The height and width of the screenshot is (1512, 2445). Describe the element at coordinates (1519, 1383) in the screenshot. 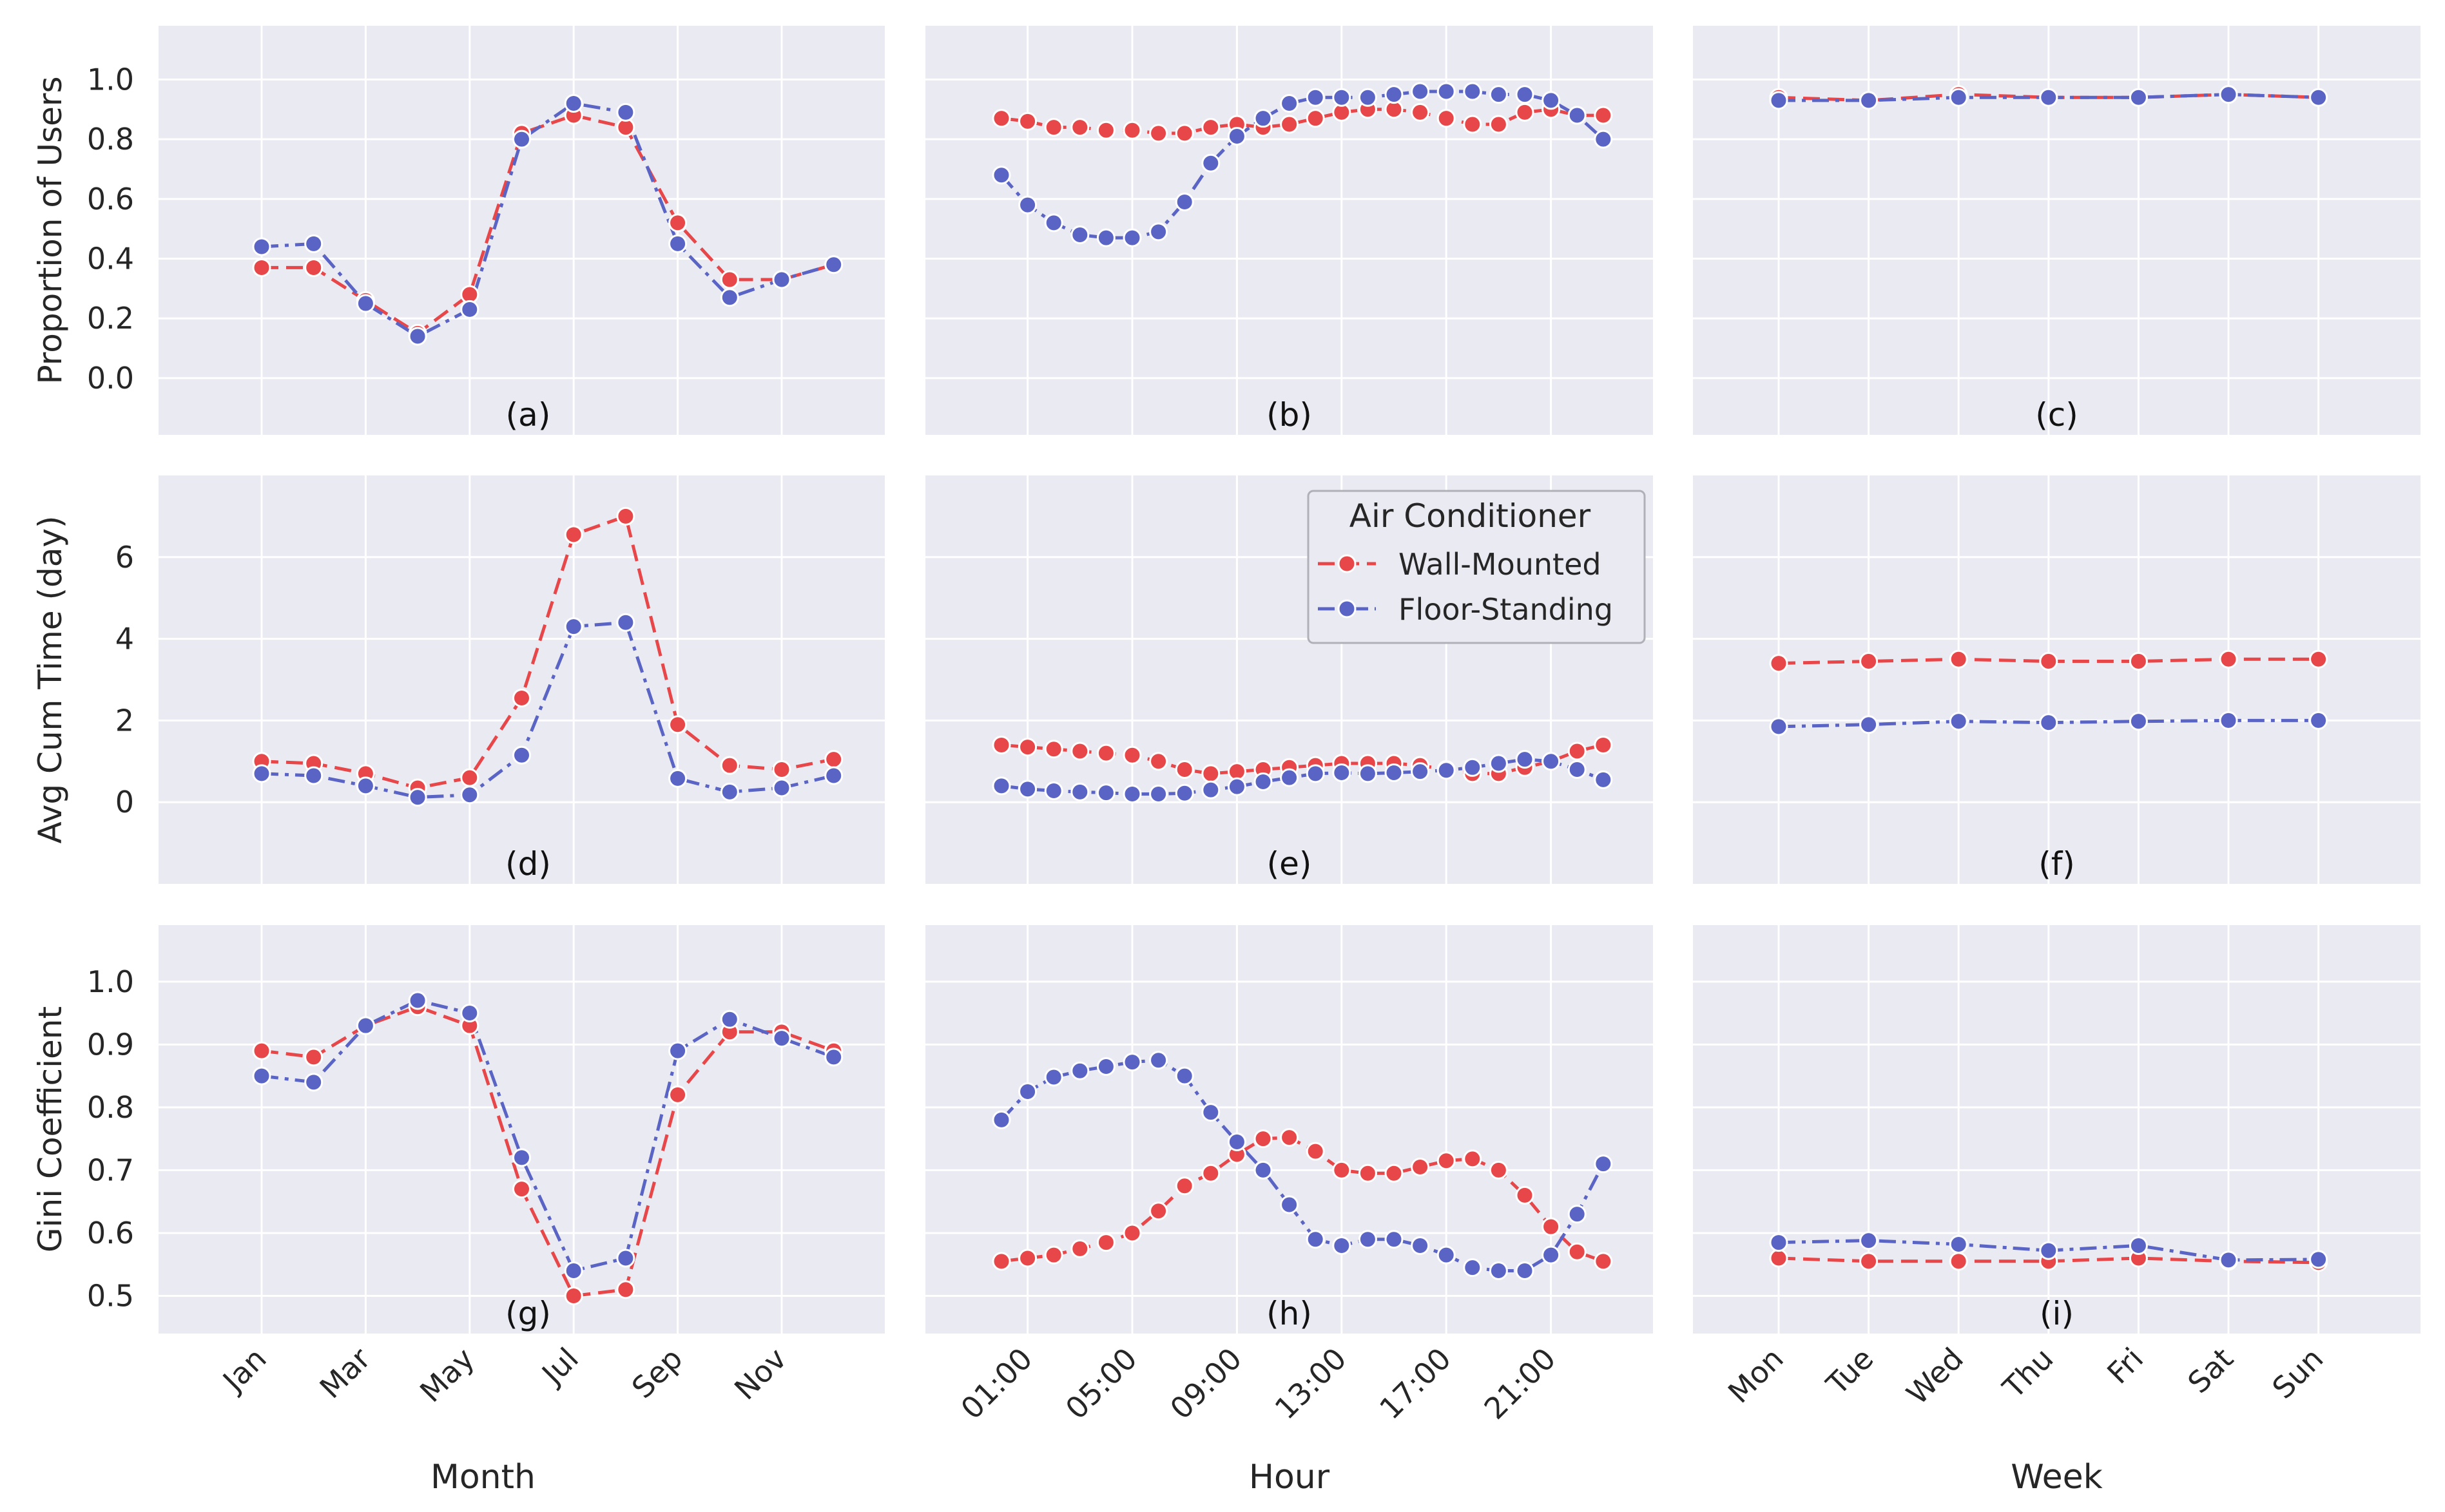

I see `x-tick-label: 21:00` at that location.